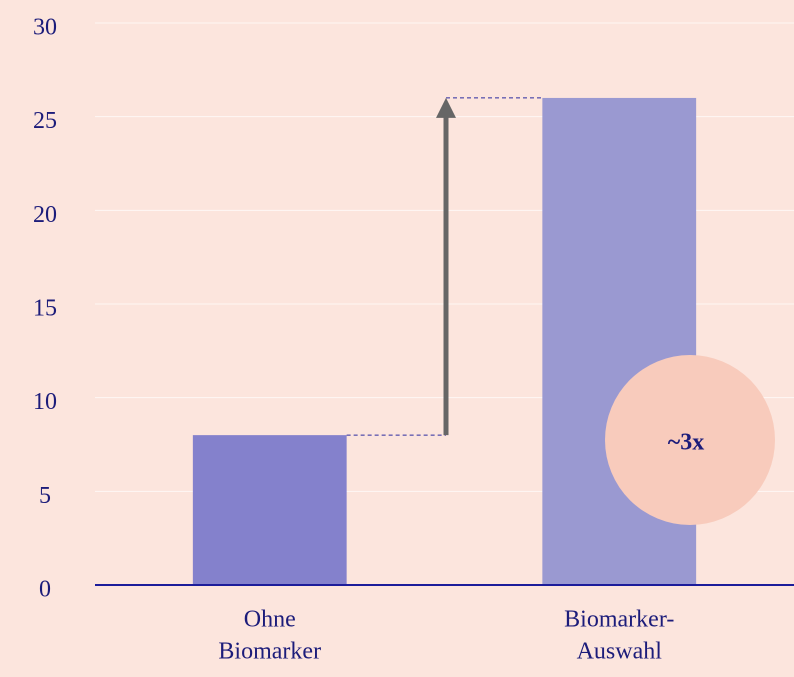  What do you see at coordinates (45, 121) in the screenshot?
I see `y-tick-label: 25` at bounding box center [45, 121].